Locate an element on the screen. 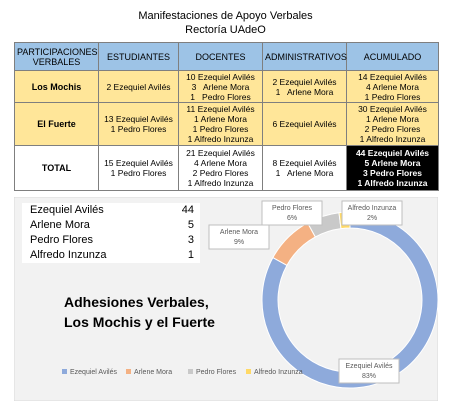  cell-line: 15 Ezequiel Avilés is located at coordinates (138, 163).